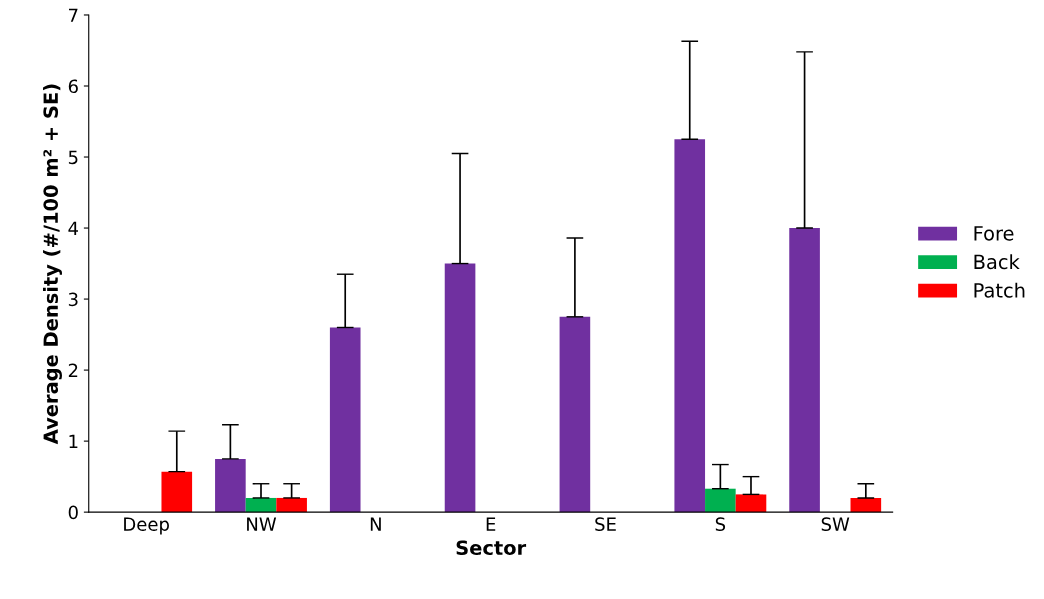 The height and width of the screenshot is (599, 1044). Describe the element at coordinates (73, 512) in the screenshot. I see `y-tick-label: 0` at that location.